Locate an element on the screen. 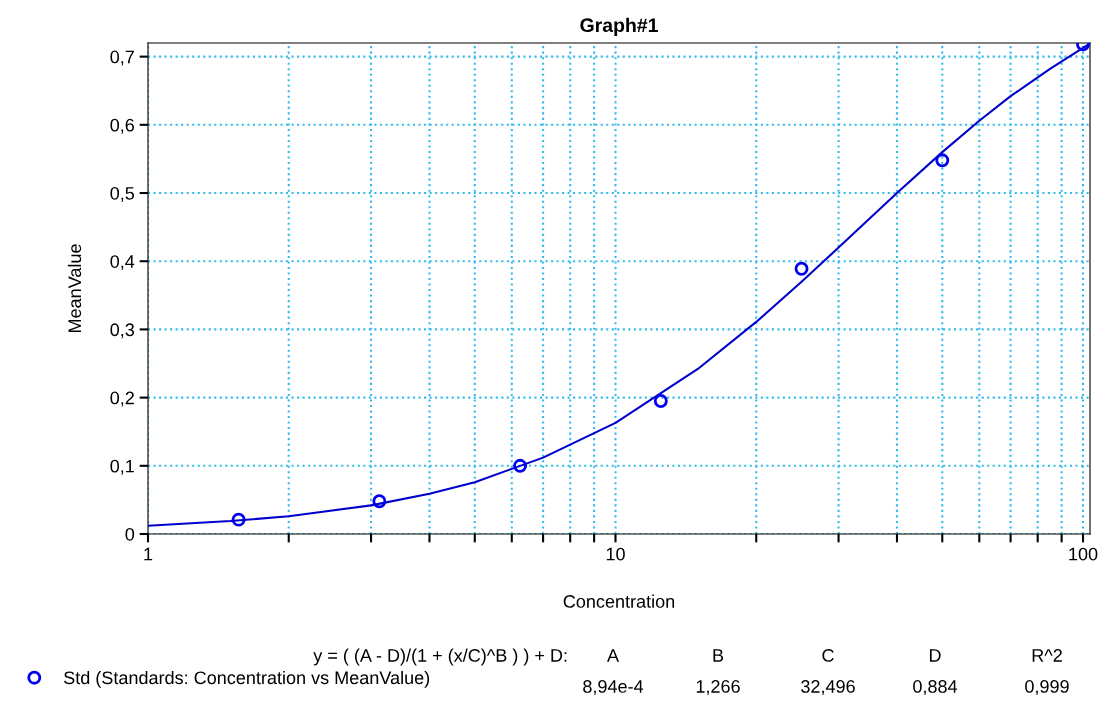 This screenshot has width=1105, height=704. x-tick-label: 100 is located at coordinates (1083, 554).